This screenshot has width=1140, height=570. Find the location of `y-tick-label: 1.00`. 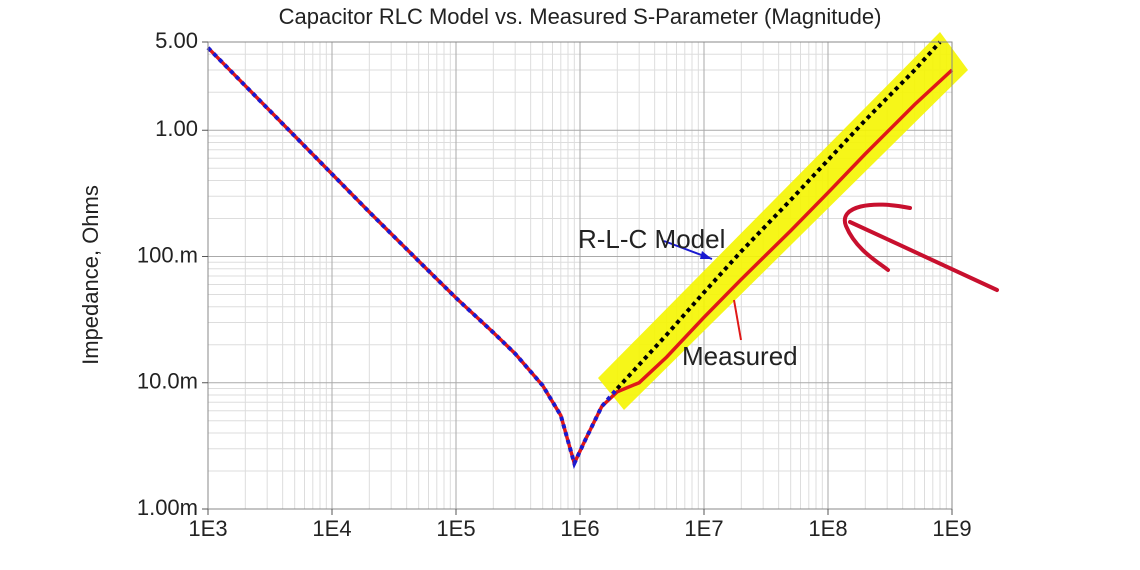

y-tick-label: 1.00 is located at coordinates (176, 128).